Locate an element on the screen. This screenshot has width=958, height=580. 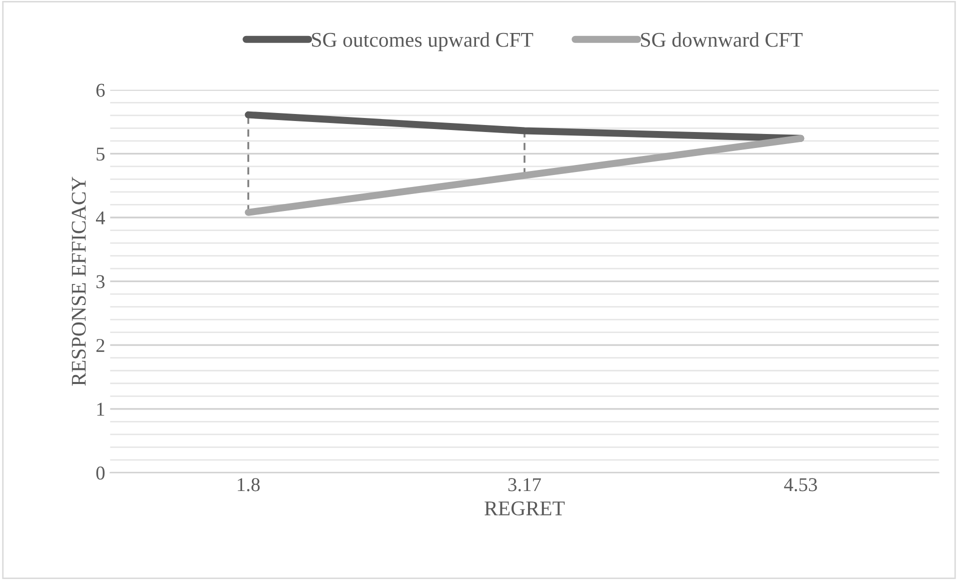
x-axis-title: REGRET is located at coordinates (524, 508).